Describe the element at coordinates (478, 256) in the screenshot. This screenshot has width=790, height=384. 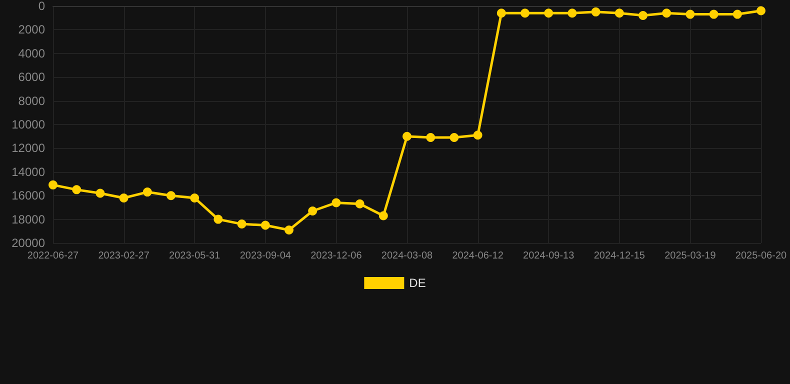
I see `x-tick-label: 2024-06-12` at that location.